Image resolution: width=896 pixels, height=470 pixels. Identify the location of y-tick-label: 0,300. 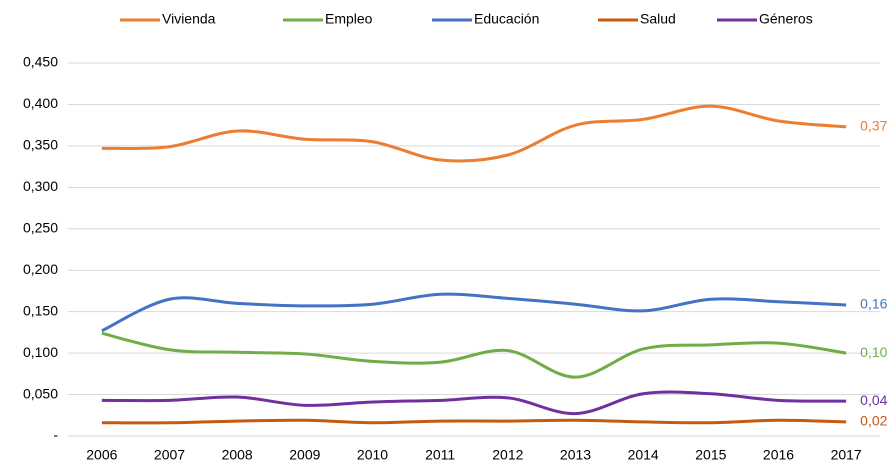
(40, 186).